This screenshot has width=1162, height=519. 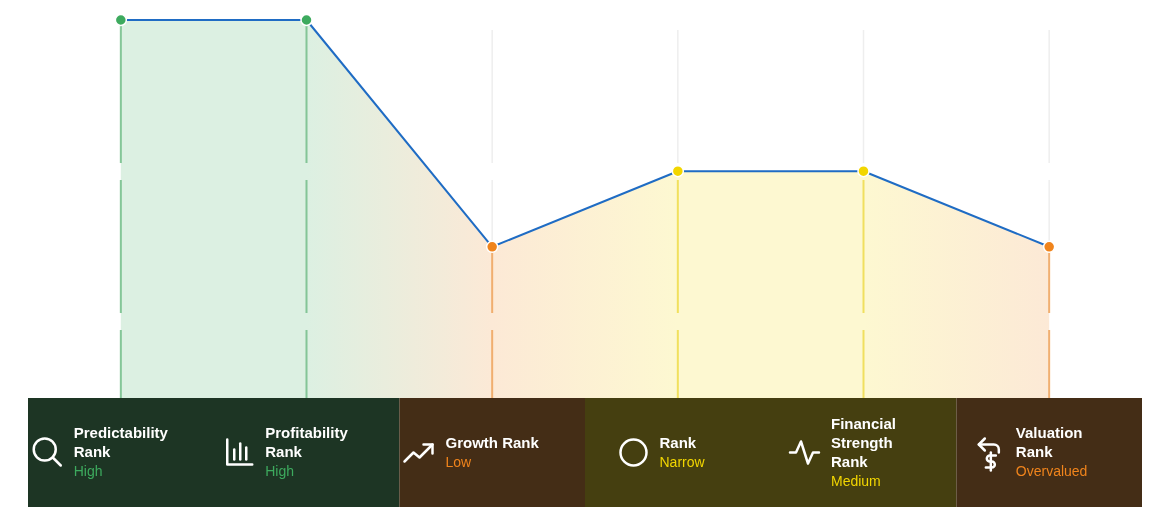 What do you see at coordinates (1049, 442) in the screenshot?
I see `x-tick-label: Valuation Rank` at bounding box center [1049, 442].